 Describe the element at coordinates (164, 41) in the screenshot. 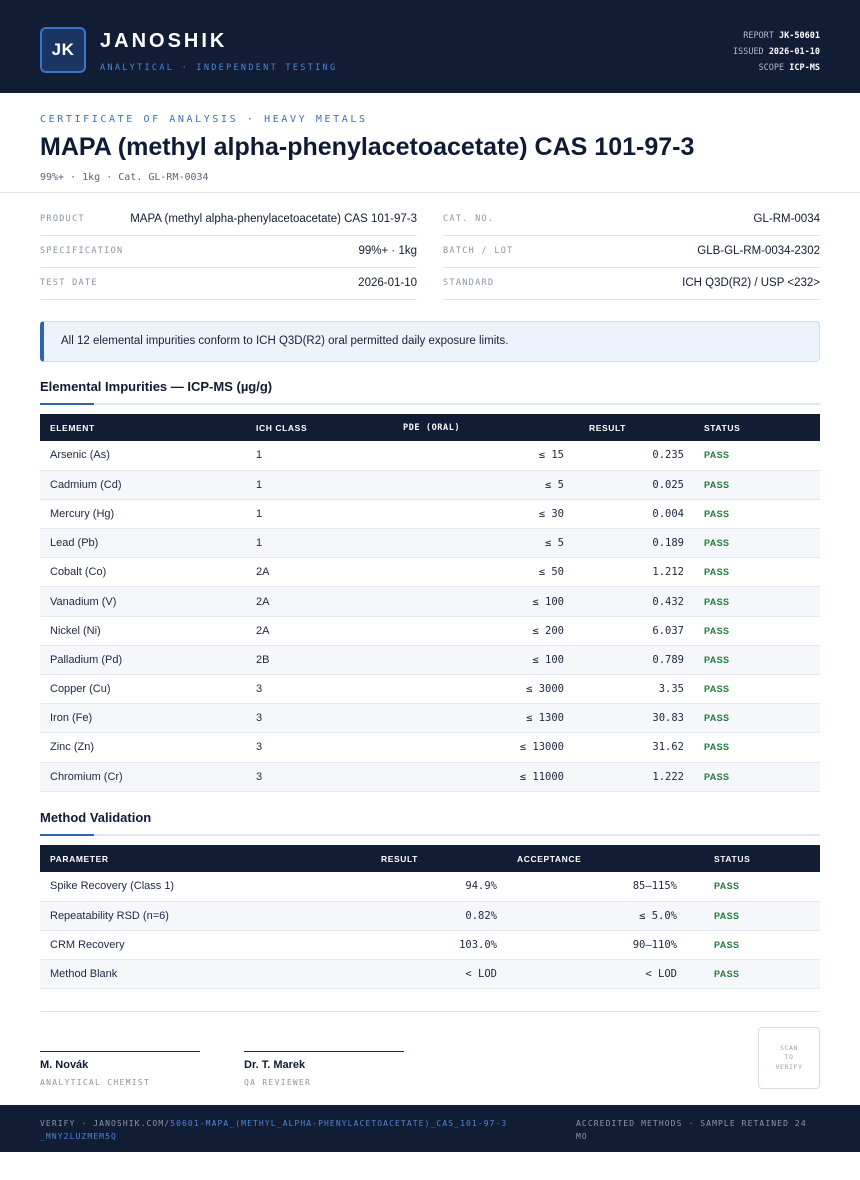

I see `brand-name: JANOSHIK` at that location.